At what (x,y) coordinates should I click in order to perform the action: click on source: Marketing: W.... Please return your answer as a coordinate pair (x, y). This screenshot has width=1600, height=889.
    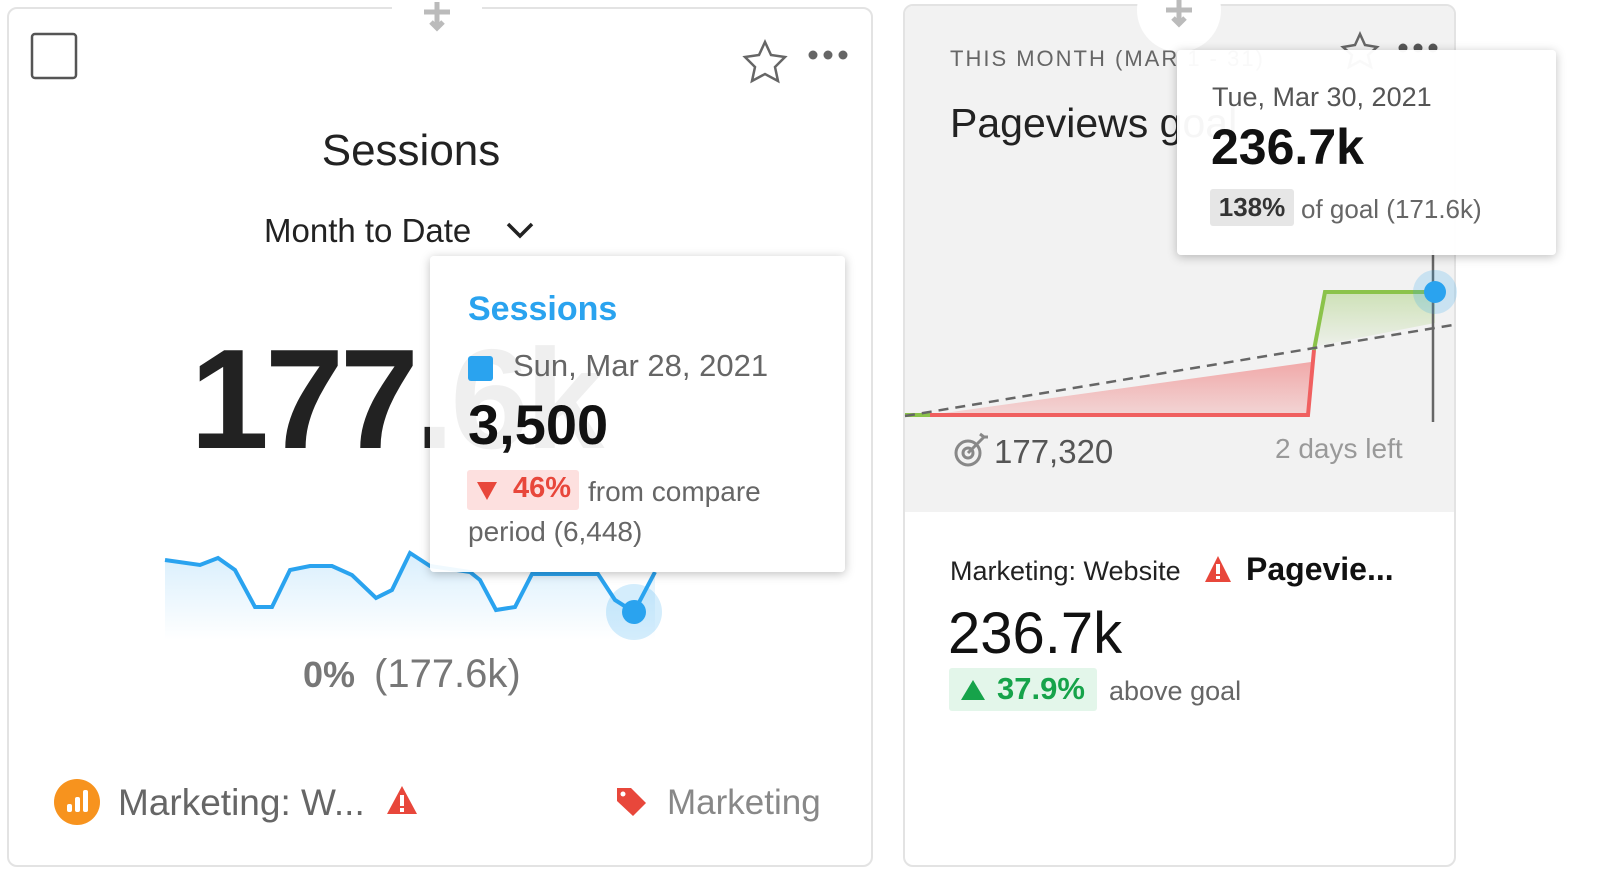
    Looking at the image, I should click on (241, 802).